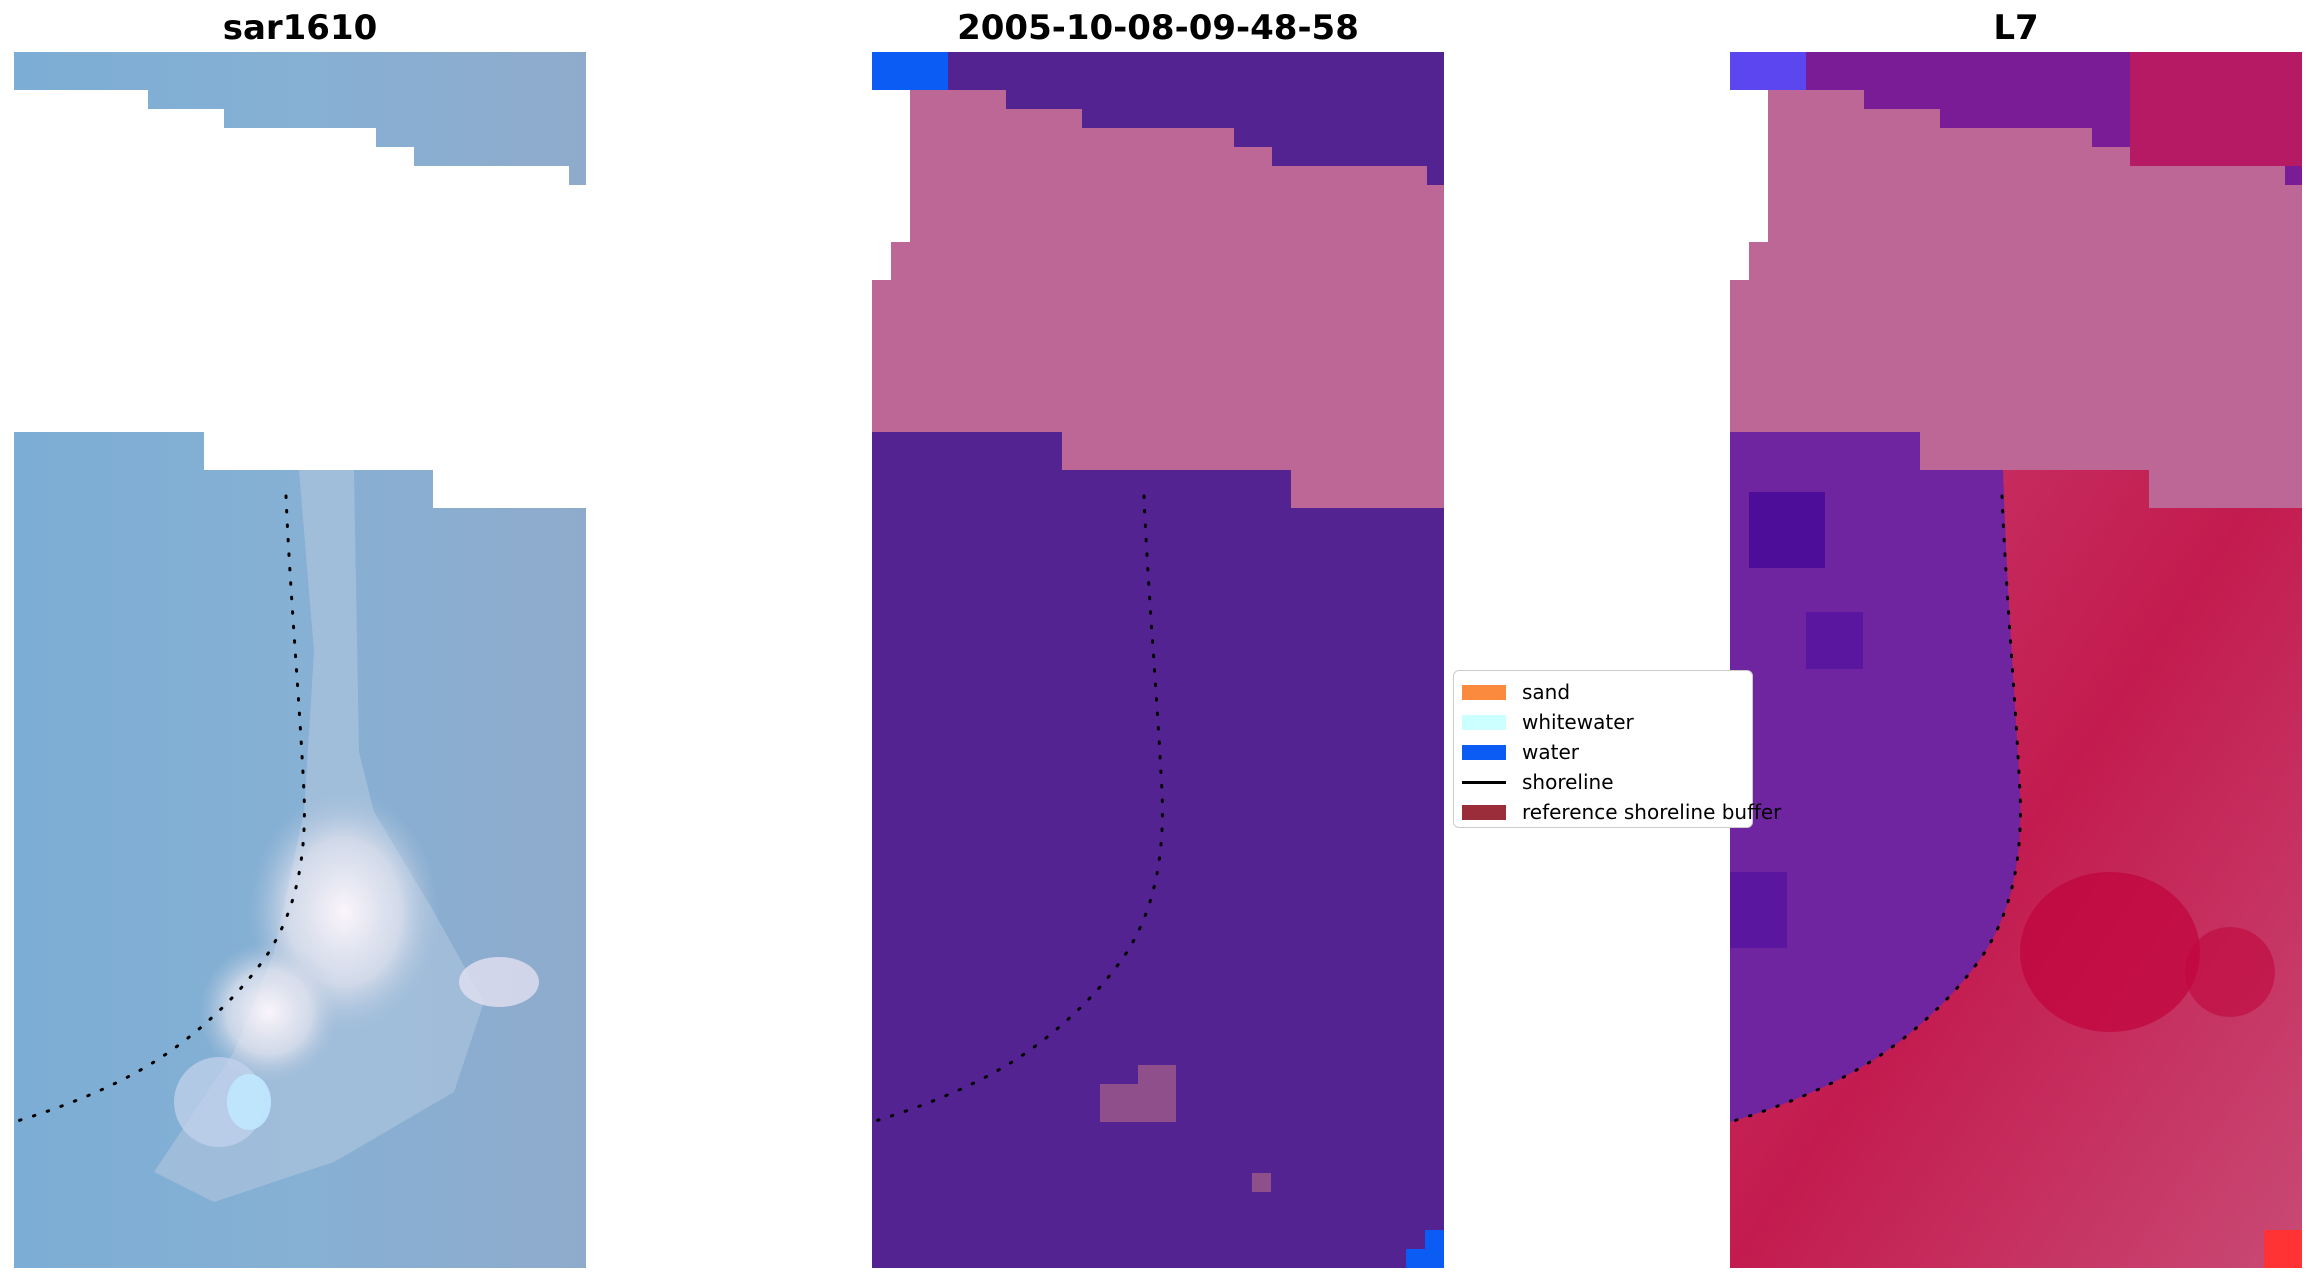  What do you see at coordinates (2016, 299) in the screenshot?
I see `index-region-pink` at bounding box center [2016, 299].